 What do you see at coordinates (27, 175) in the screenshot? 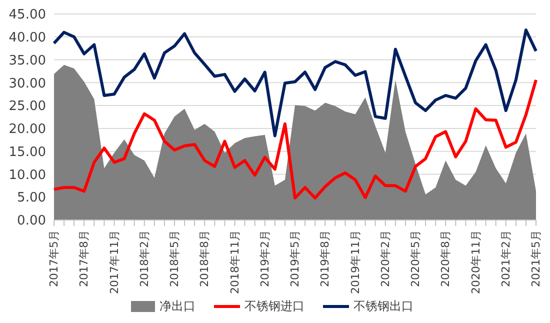
I see `y-tick-label: 10.00` at bounding box center [27, 175].